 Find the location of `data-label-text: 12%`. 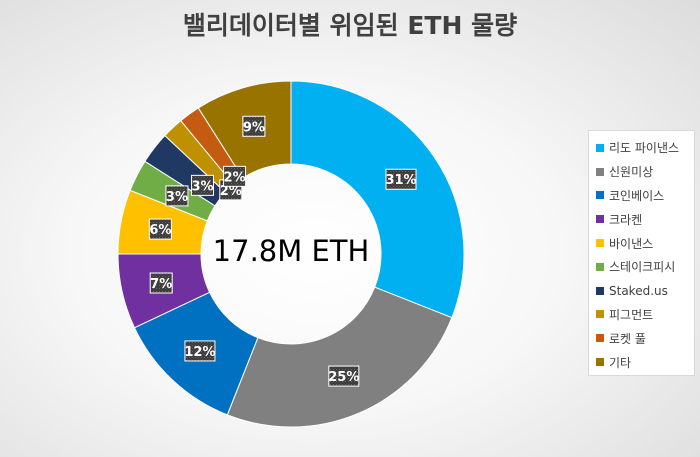

data-label-text: 12% is located at coordinates (199, 352).